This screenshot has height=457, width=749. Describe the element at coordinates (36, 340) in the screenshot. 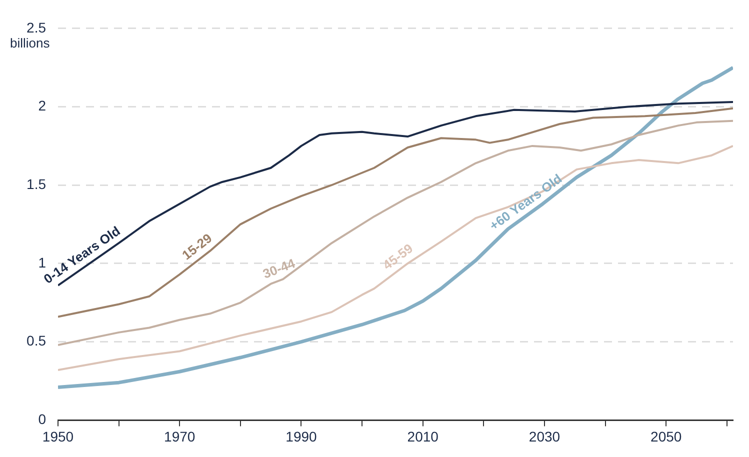

I see `y-tick-label: 0.5` at that location.